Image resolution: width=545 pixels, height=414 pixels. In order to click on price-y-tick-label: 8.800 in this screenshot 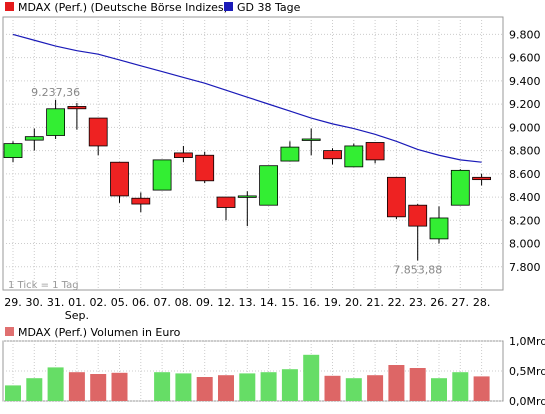, I will do `click(525, 151)`.